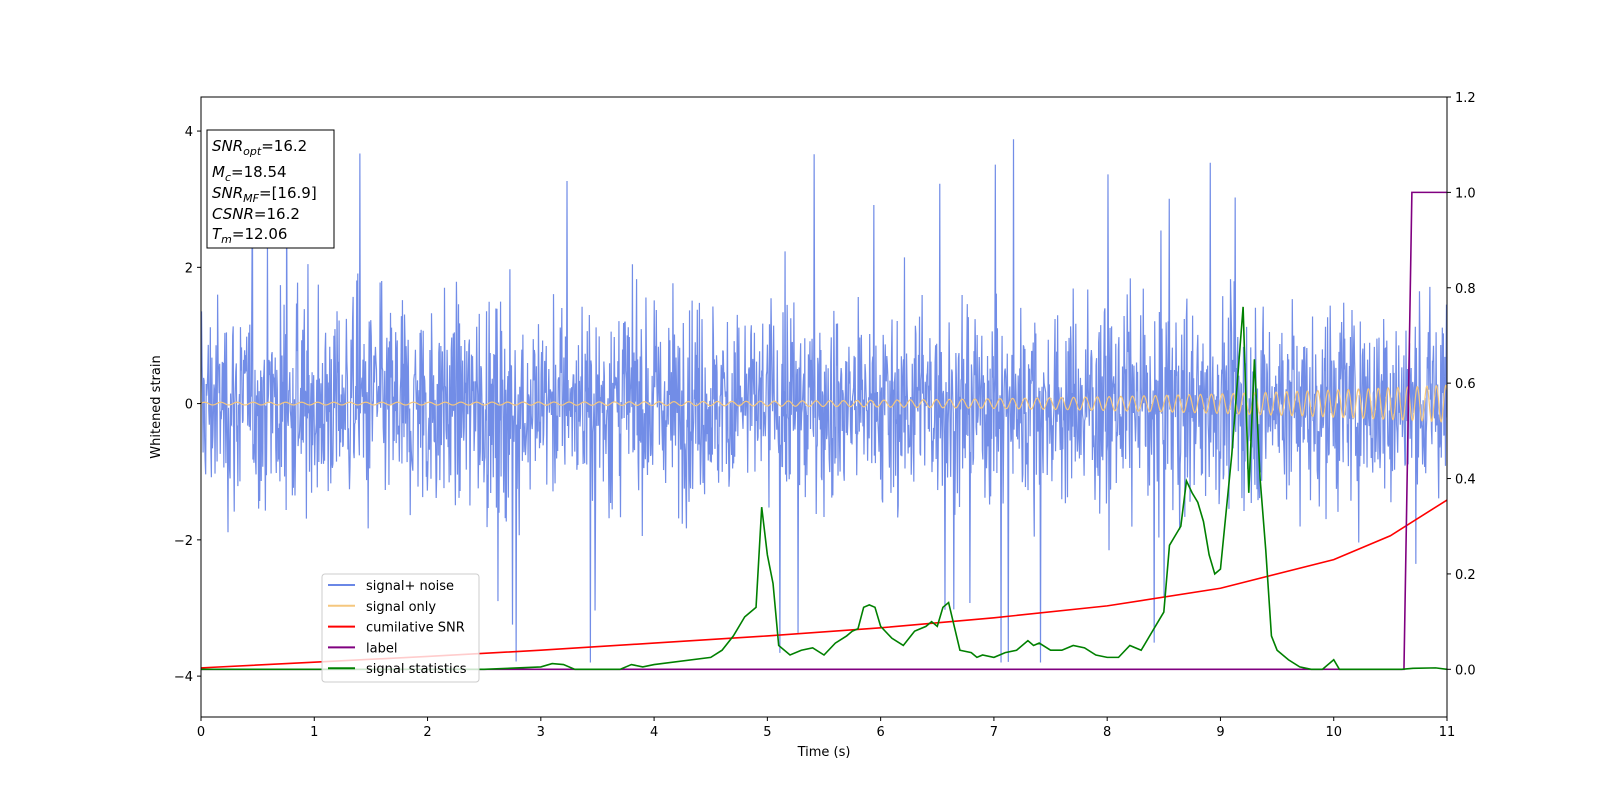 The height and width of the screenshot is (800, 1600). What do you see at coordinates (249, 235) in the screenshot?
I see `annotation-line: Tm=12.06` at bounding box center [249, 235].